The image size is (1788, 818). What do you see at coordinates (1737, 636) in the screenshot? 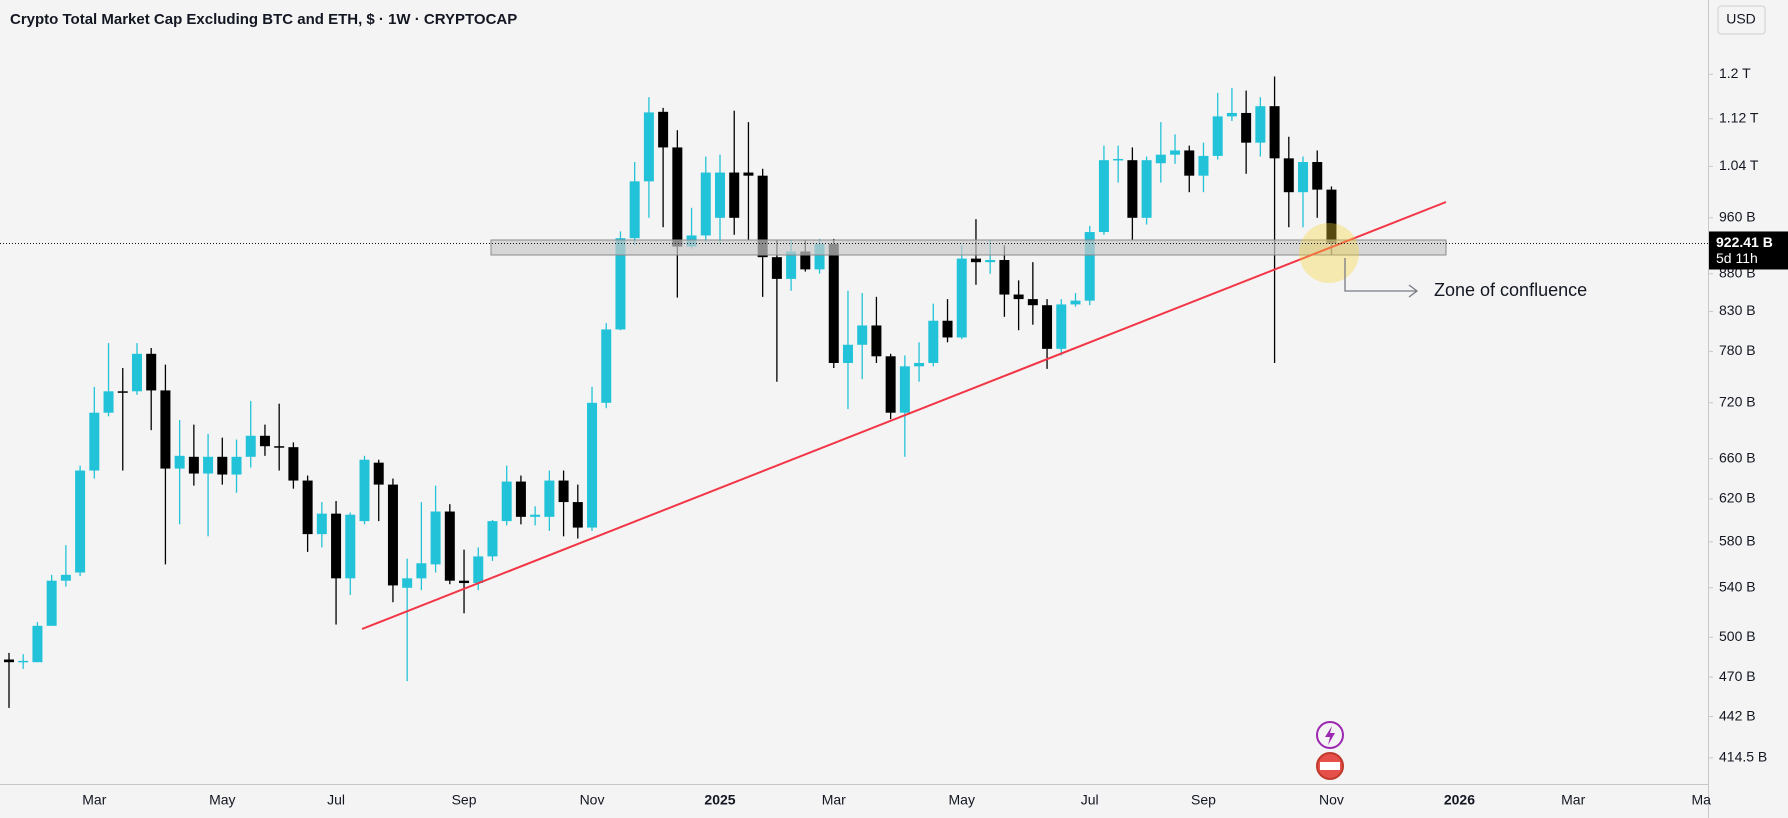
I see `y-tick-label: 500 B` at bounding box center [1737, 636].